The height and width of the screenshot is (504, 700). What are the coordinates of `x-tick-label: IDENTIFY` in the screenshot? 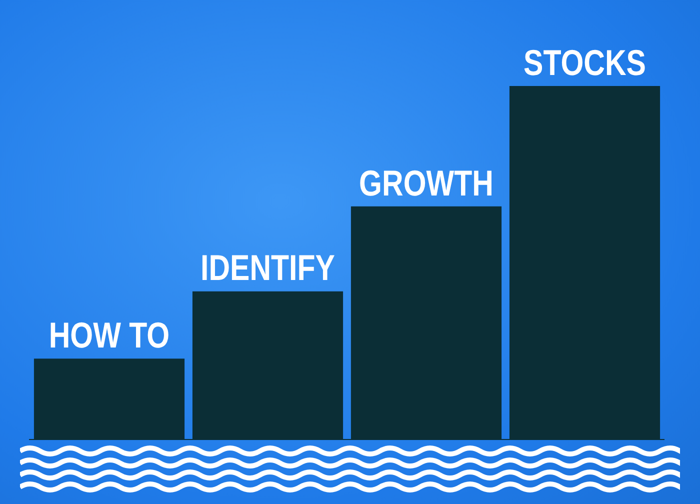 It's located at (268, 267).